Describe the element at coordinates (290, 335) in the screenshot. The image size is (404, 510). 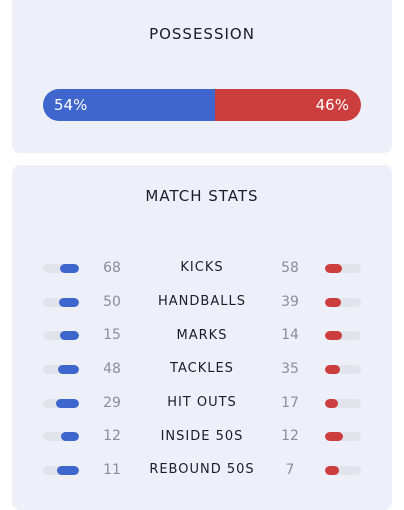
I see `away-stat-value: 14` at that location.